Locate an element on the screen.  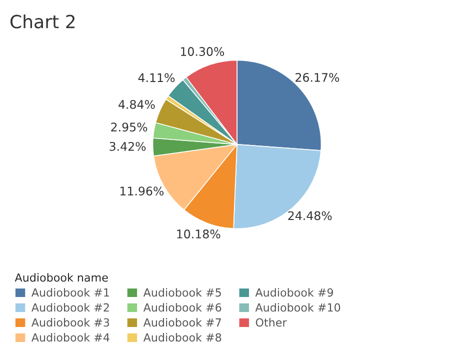
legend-label: Audiobook #10 is located at coordinates (297, 307).